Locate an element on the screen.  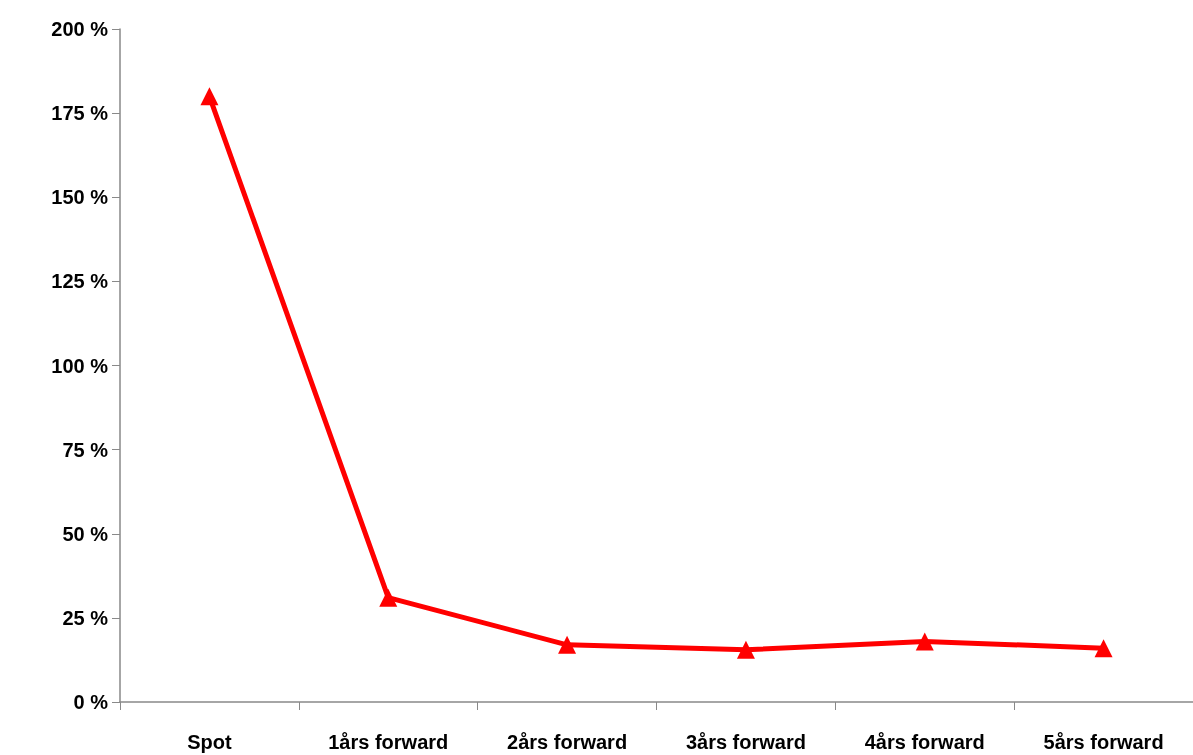
y-tick-label: 0 % is located at coordinates (91, 702).